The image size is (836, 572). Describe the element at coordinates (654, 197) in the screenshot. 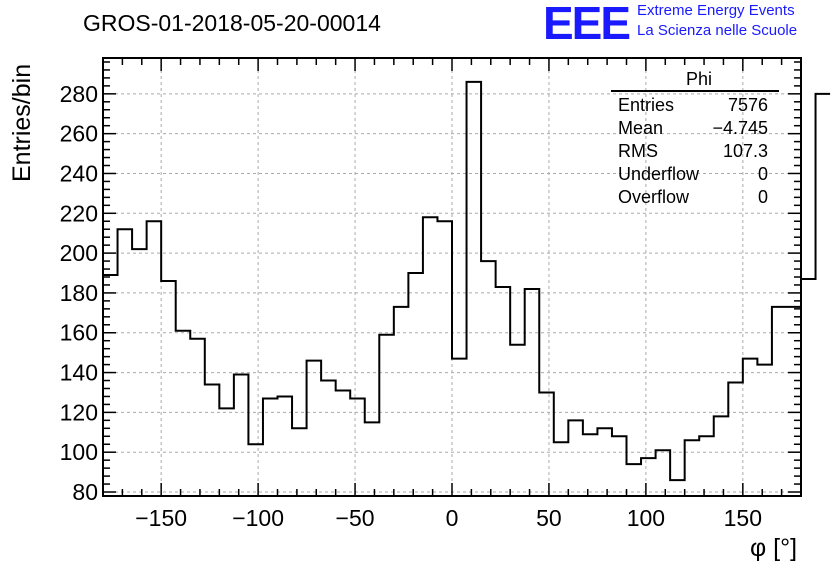

I see `stats-label: Overflow` at that location.